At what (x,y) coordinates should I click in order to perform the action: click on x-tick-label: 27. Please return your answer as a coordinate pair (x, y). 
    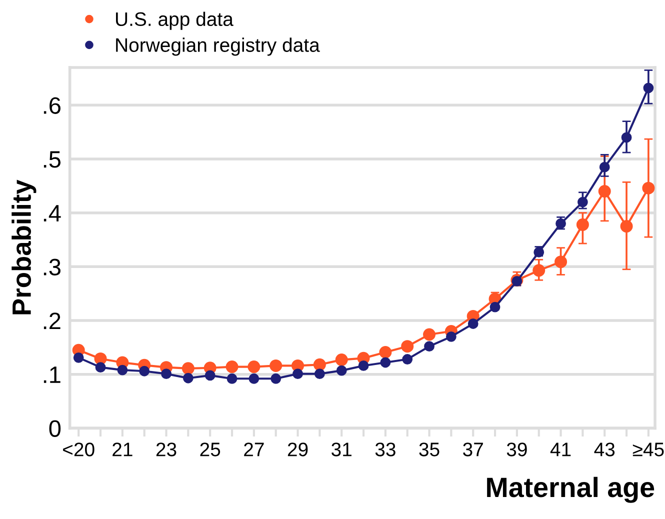
    Looking at the image, I should click on (254, 449).